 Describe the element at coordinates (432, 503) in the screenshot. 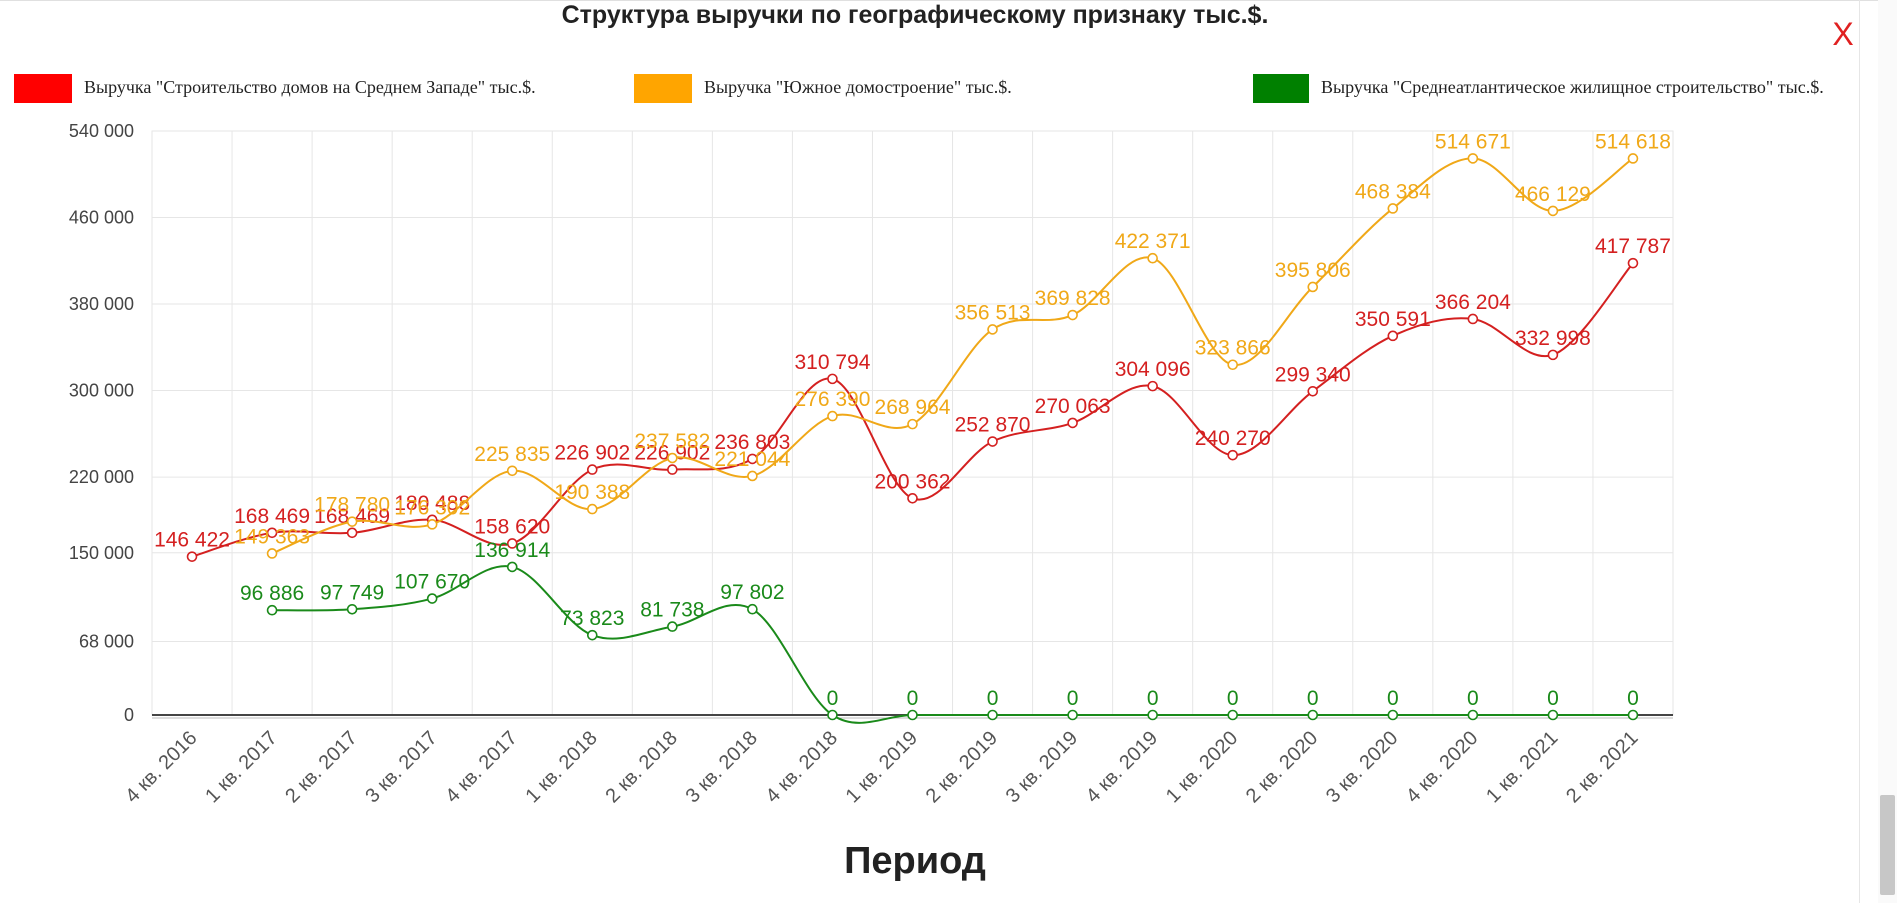

I see `data-label-midwest: 180 488` at that location.